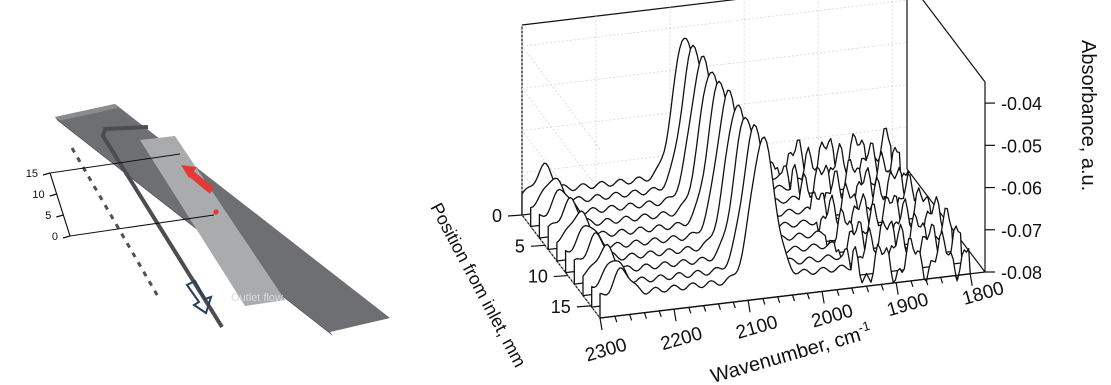 This screenshot has height=385, width=1111. I want to click on z-tick-label: -0.05, so click(1021, 146).